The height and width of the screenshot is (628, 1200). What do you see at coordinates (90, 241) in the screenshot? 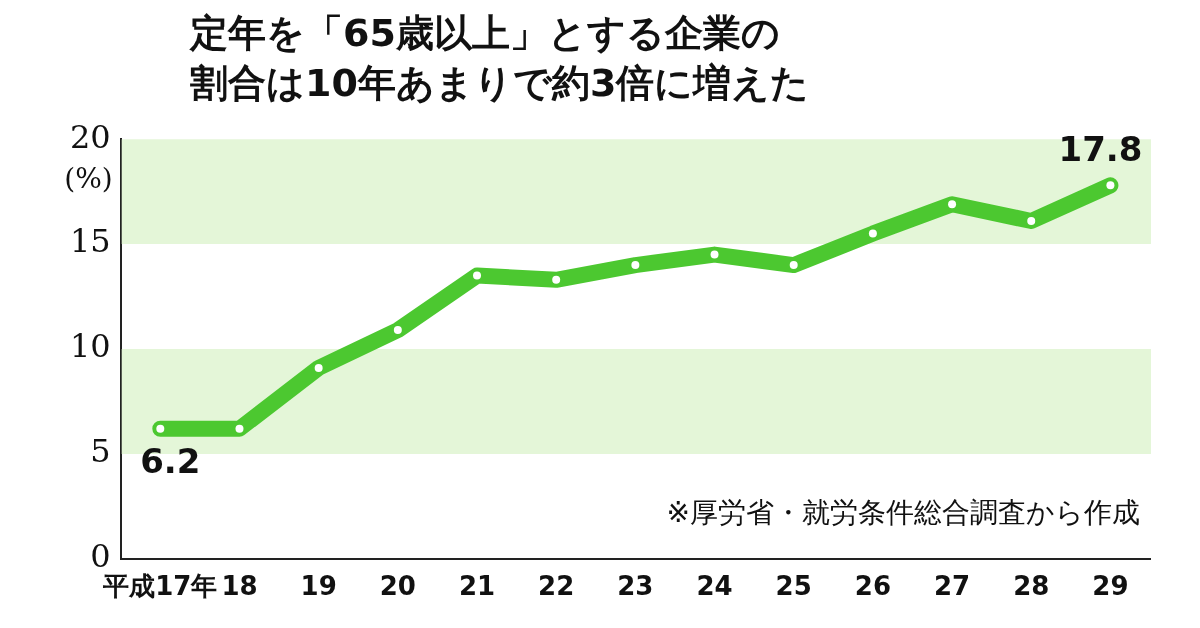
I see `y-tick-label: 15` at bounding box center [90, 241].